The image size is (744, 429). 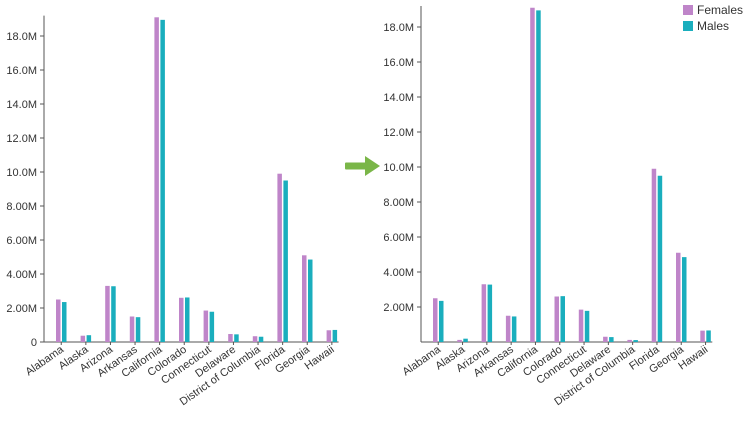 I want to click on chart-legend: Females Males, so click(x=713, y=18).